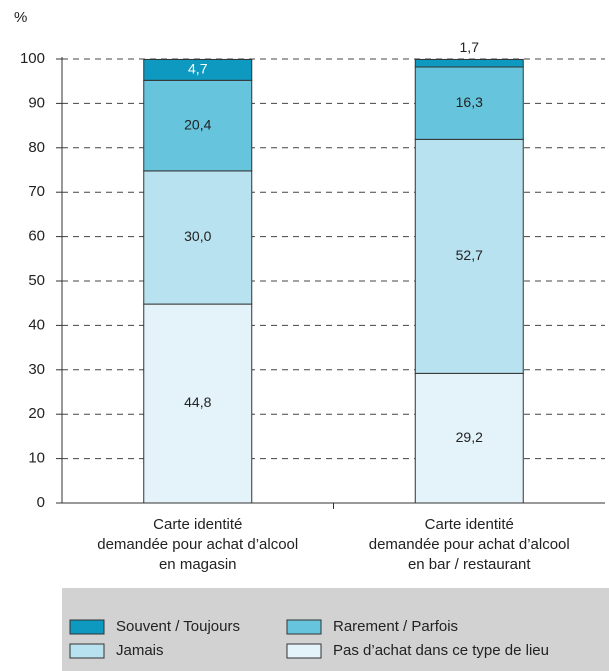  I want to click on legend-background, so click(335, 629).